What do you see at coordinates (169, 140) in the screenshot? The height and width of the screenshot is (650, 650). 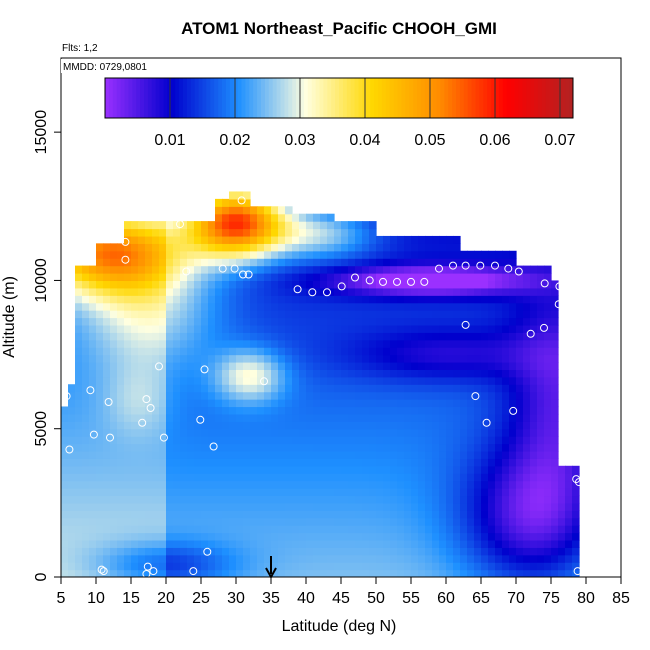 I see `colorbar-tick-label: 0.01` at bounding box center [169, 140].